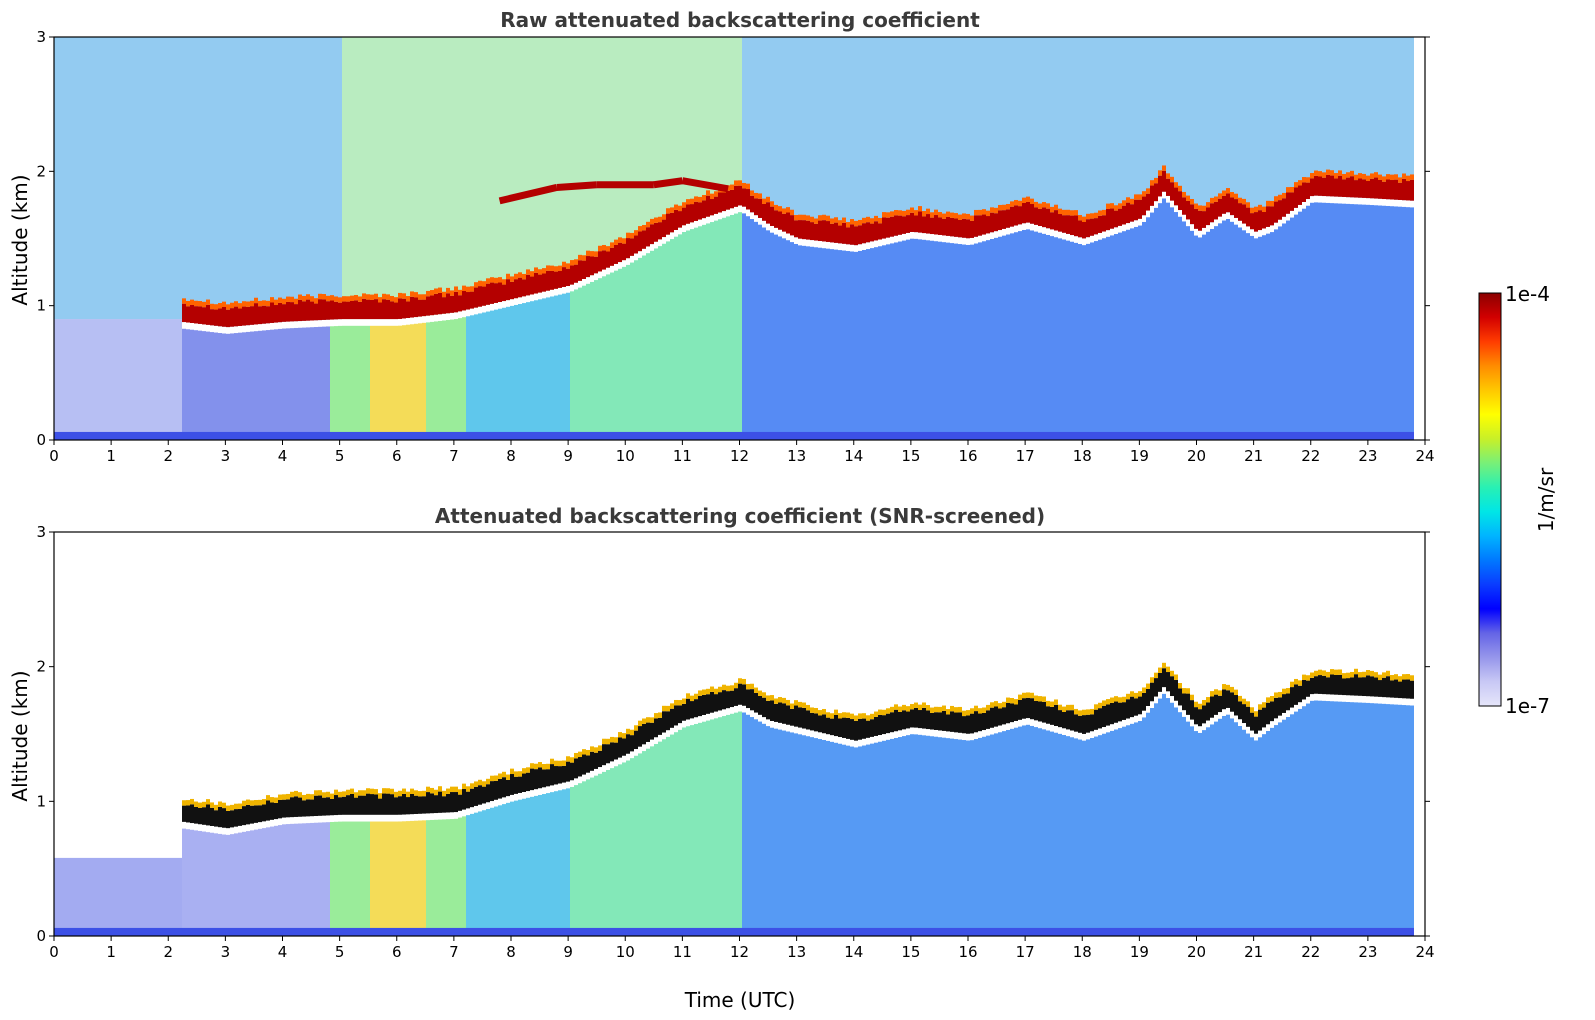 This screenshot has width=1595, height=1020. What do you see at coordinates (1367, 456) in the screenshot?
I see `xtick-label: 23` at bounding box center [1367, 456].